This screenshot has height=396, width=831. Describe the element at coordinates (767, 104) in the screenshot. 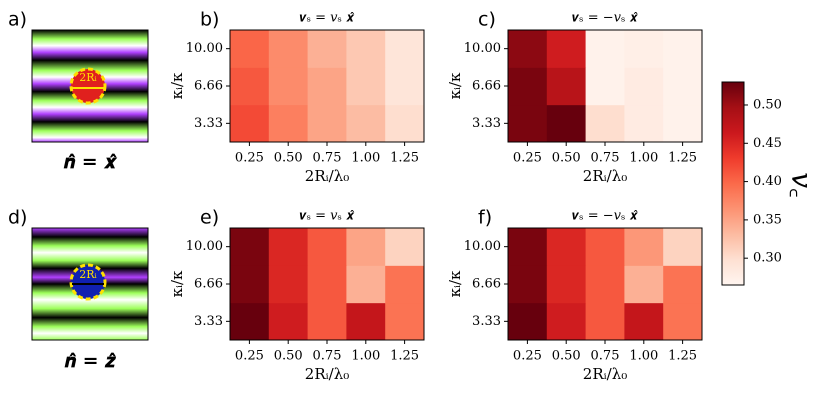

I see `colorbar-tick-label: 0.50` at that location.